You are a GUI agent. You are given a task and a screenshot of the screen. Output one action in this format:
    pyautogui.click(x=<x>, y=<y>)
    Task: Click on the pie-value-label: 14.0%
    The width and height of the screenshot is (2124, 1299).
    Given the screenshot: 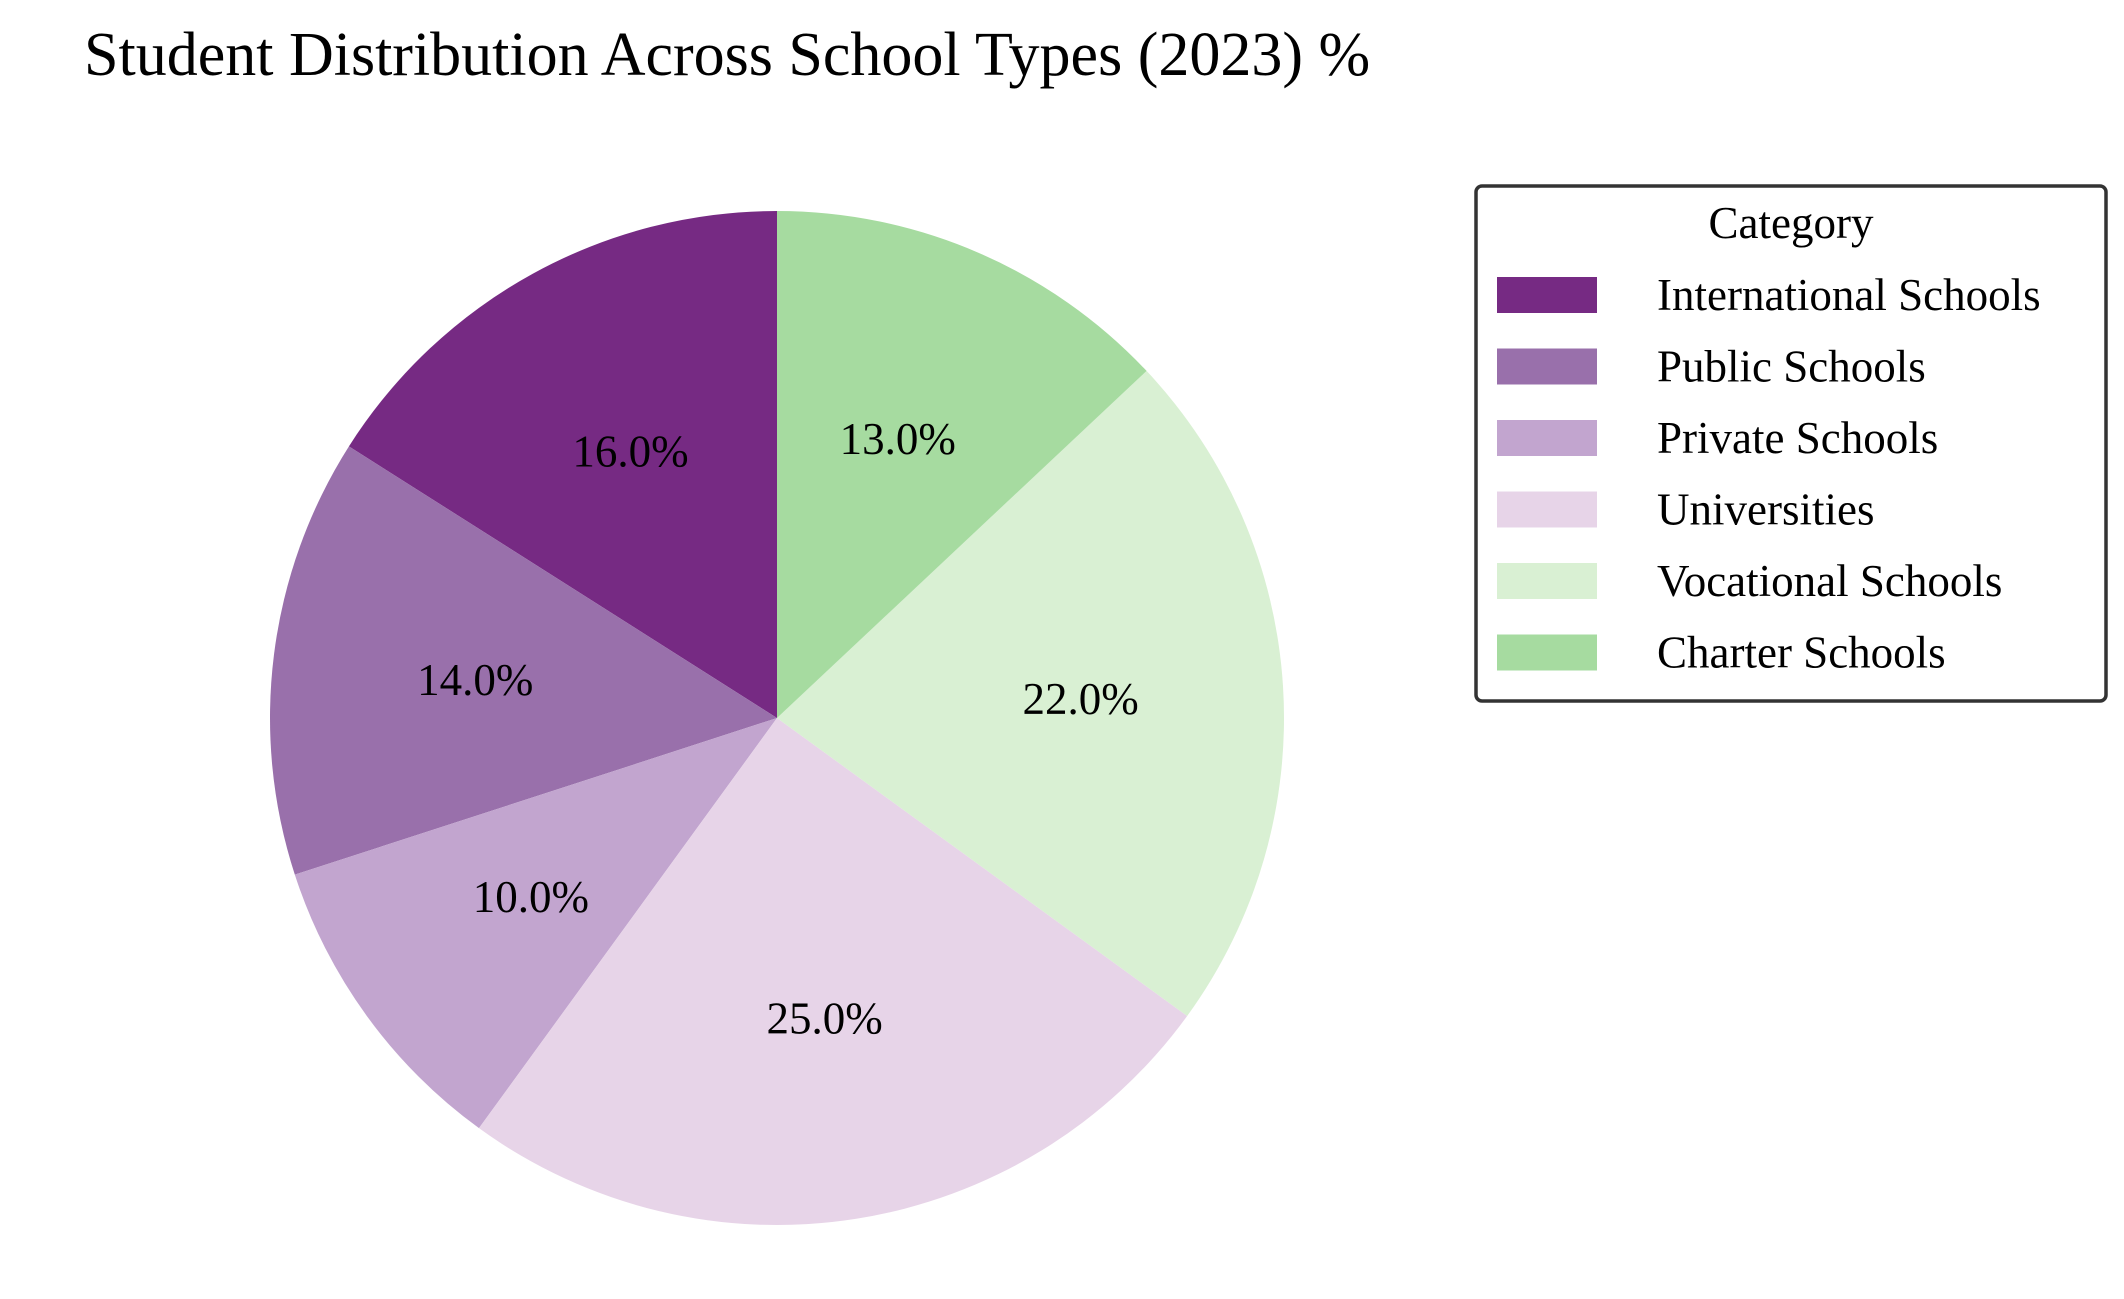 What is the action you would take?
    pyautogui.click(x=475, y=680)
    